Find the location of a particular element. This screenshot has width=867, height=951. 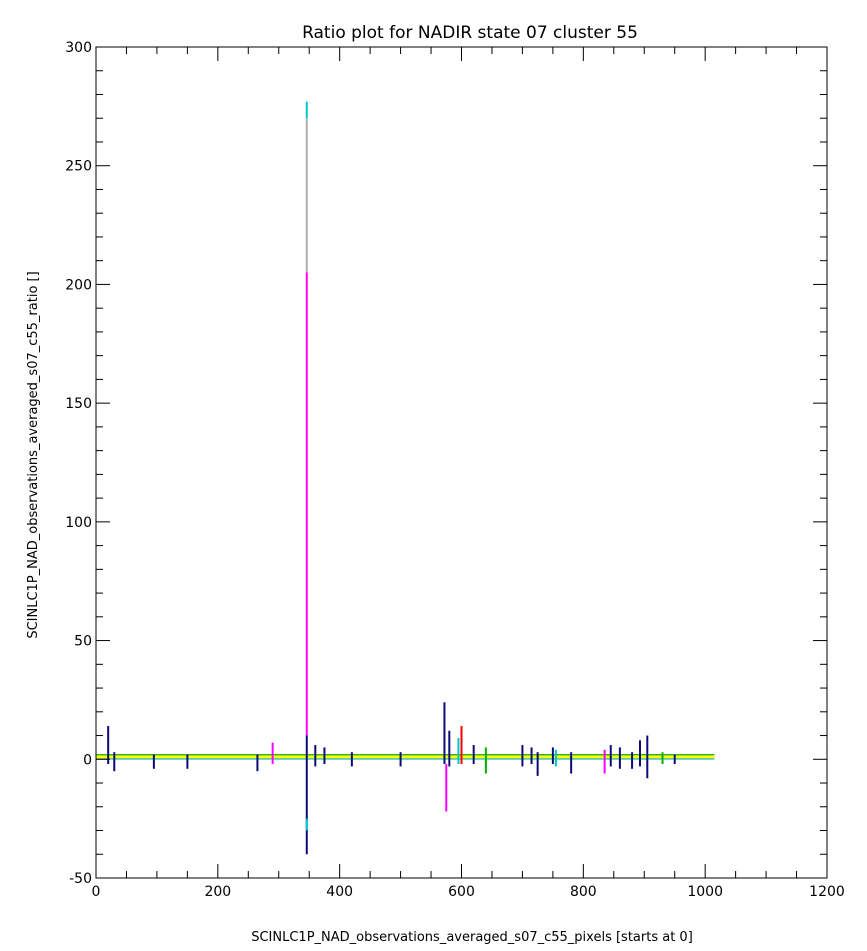

y-tick-label: 100 is located at coordinates (78, 523).